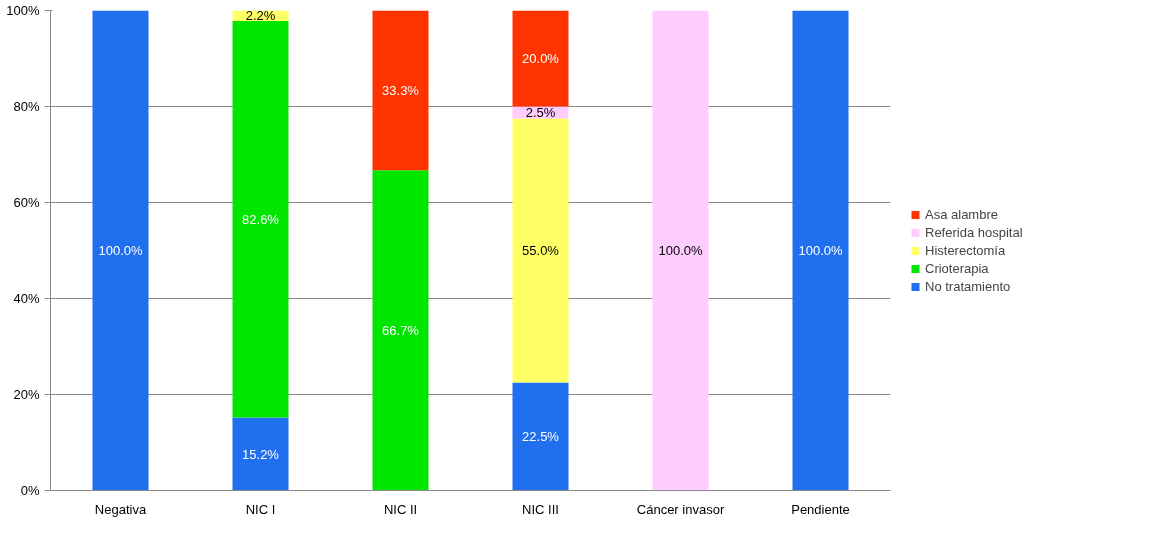  I want to click on data-label: 66.7%, so click(401, 330).